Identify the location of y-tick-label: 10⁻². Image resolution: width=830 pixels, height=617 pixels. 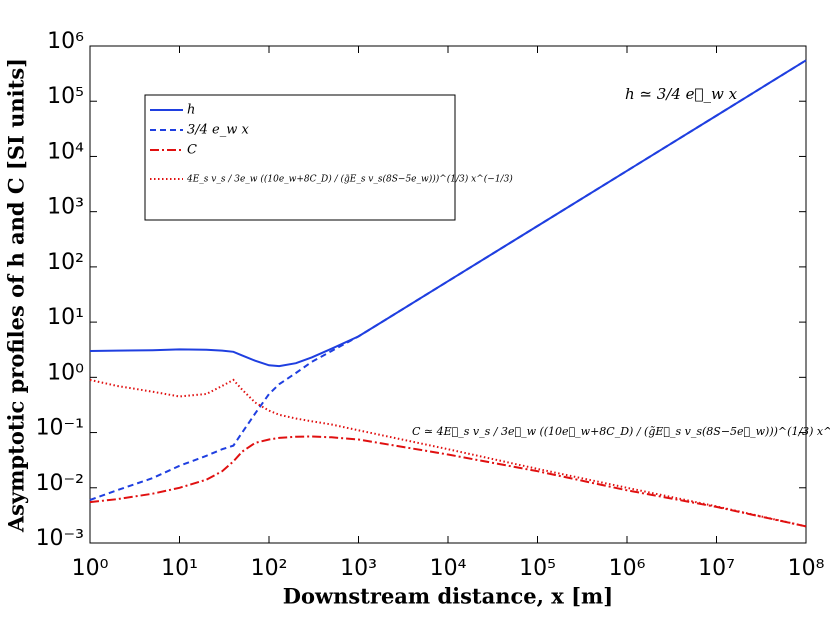
(60, 483).